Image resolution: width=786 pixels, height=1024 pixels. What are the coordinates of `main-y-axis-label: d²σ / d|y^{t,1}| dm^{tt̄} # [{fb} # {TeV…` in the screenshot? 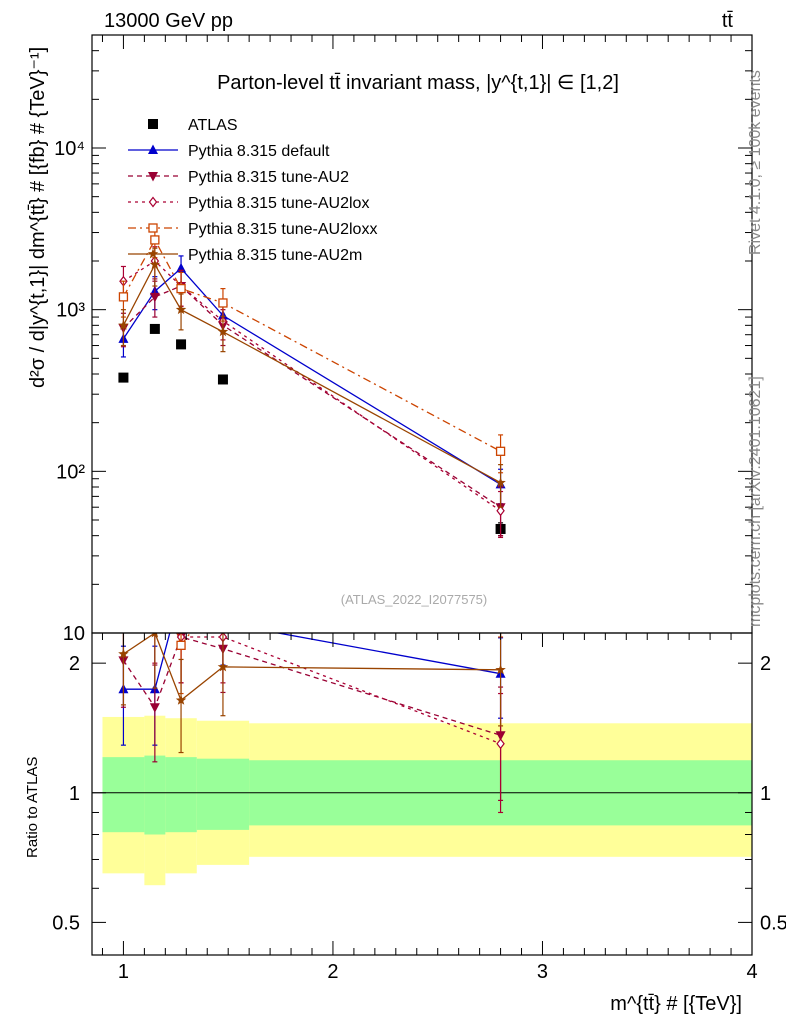 It's located at (38, 217).